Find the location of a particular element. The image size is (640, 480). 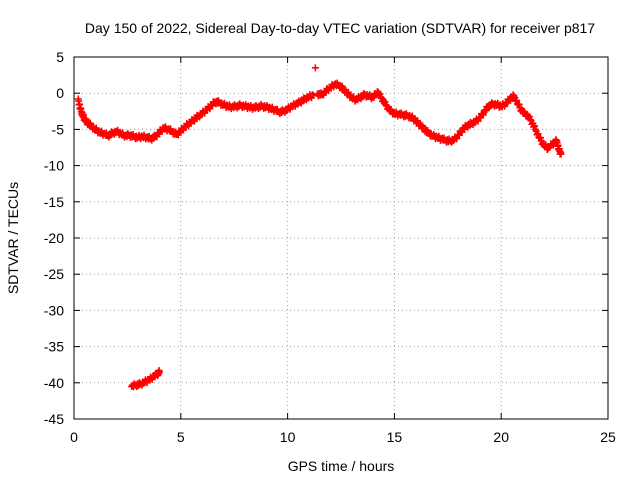

y-tick-label: -20 is located at coordinates (54, 238).